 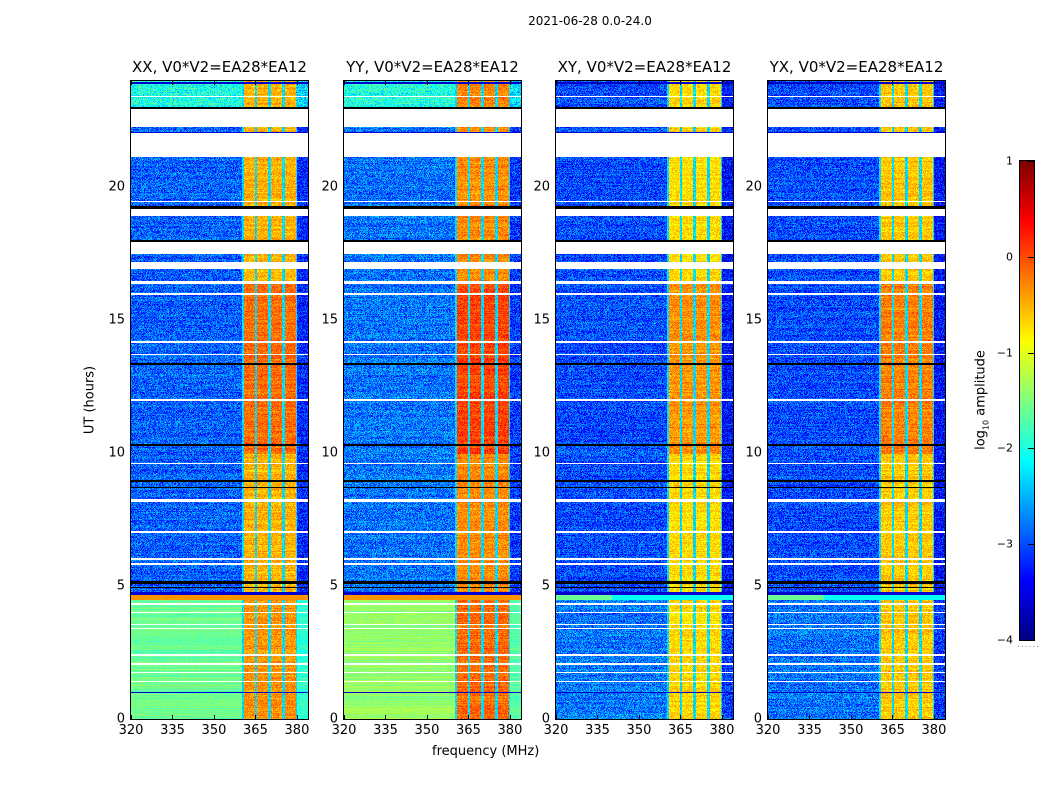 I want to click on colorbar-tick-label: −2, so click(x=1004, y=448).